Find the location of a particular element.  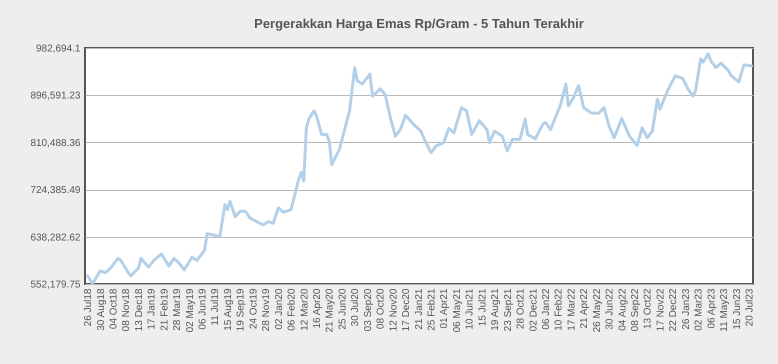

x-tick-label: 13 Dec18 is located at coordinates (139, 310).